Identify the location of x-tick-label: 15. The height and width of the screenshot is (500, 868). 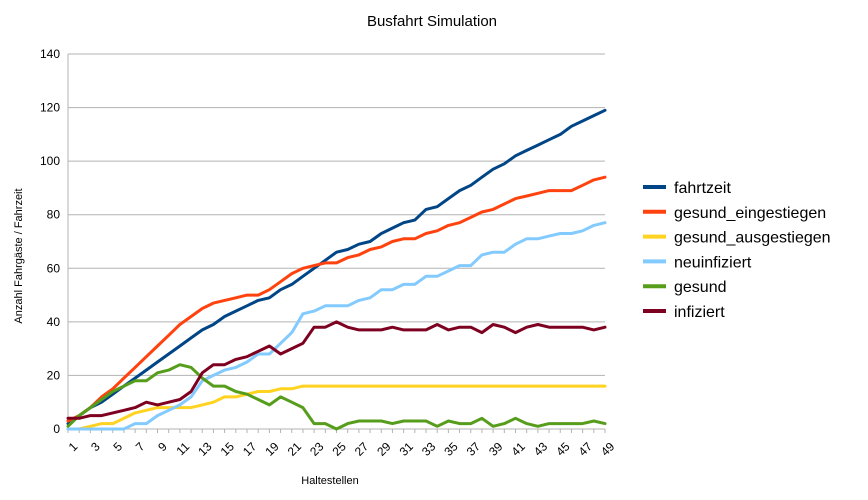
(228, 449).